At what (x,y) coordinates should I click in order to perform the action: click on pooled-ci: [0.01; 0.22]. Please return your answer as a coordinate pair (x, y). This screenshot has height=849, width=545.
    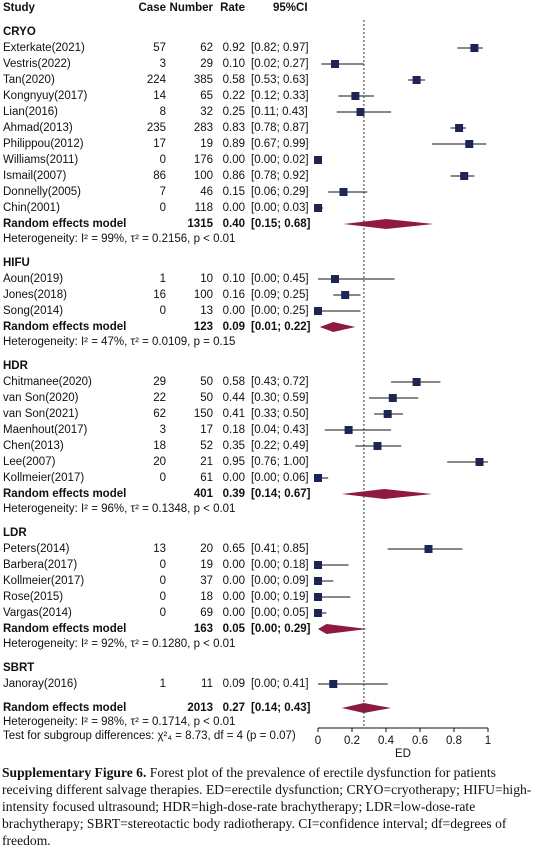
    Looking at the image, I should click on (281, 327).